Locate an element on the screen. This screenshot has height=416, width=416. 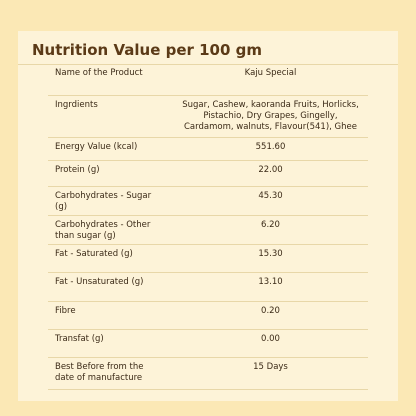
row-label: Fibre is located at coordinates (103, 315).